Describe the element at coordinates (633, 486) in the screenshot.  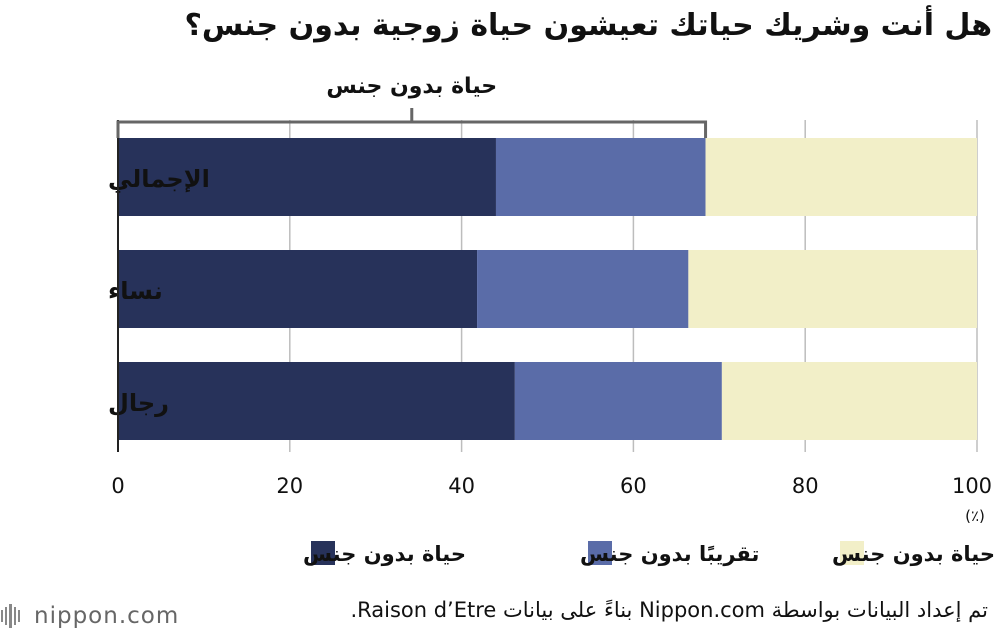
I see `x-tick-label: 60` at that location.